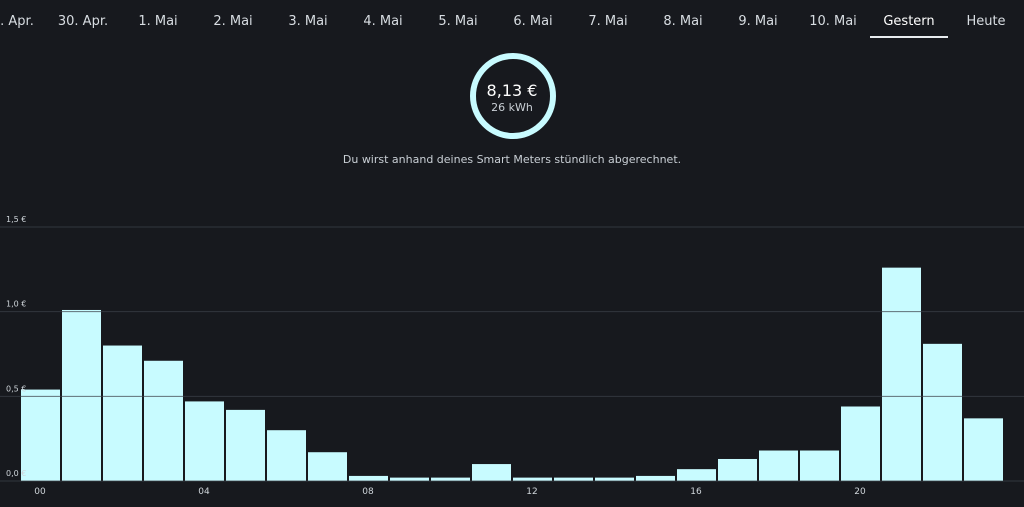 The width and height of the screenshot is (1024, 507). What do you see at coordinates (368, 492) in the screenshot?
I see `x-tick-label: 08` at bounding box center [368, 492].